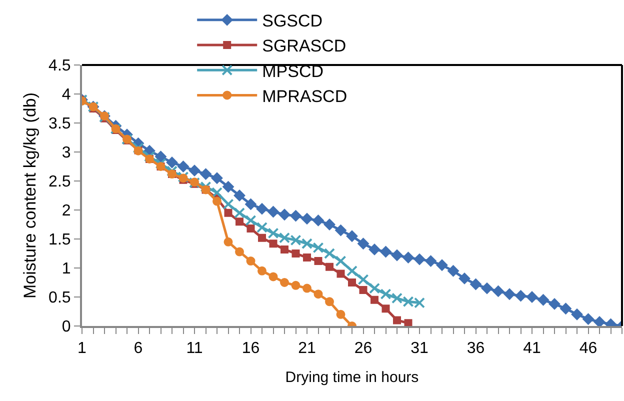 Image resolution: width=624 pixels, height=401 pixels. What do you see at coordinates (292, 21) in the screenshot?
I see `legend-label: SGSCD` at bounding box center [292, 21].